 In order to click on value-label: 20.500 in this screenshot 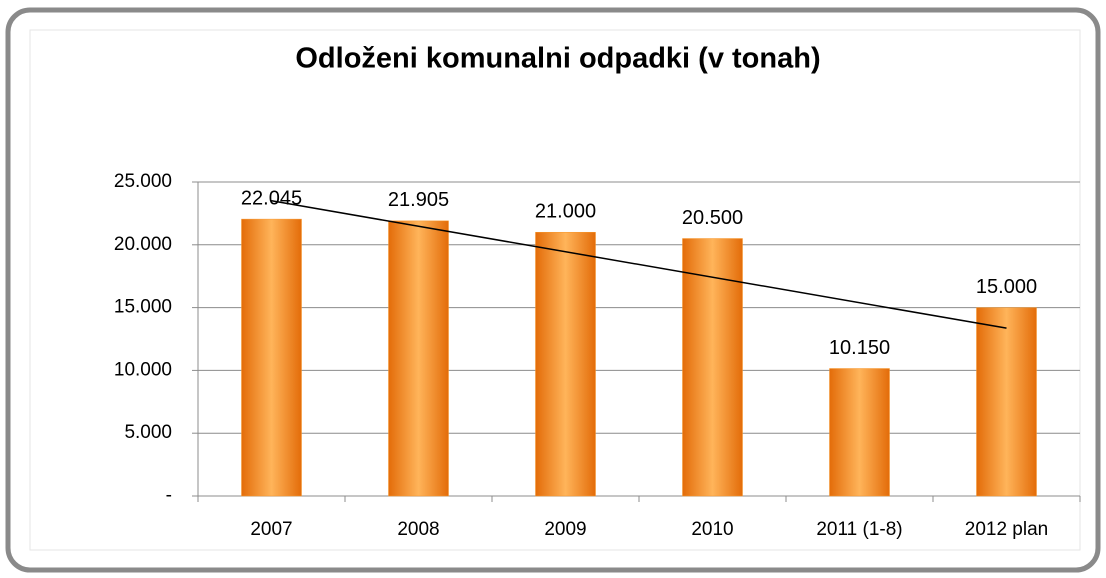, I will do `click(712, 218)`.